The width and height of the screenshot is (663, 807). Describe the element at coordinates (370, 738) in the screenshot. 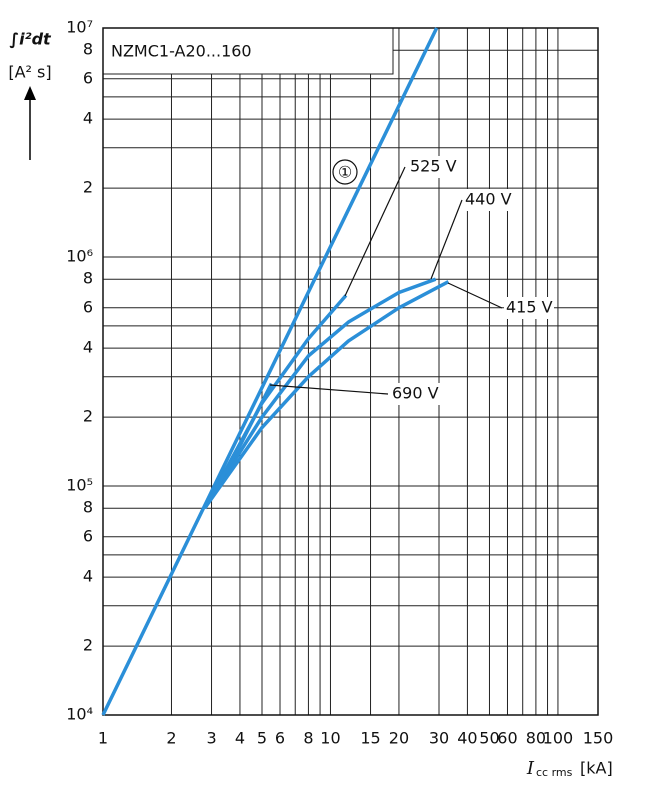

I see `x-tick-label: 15` at that location.